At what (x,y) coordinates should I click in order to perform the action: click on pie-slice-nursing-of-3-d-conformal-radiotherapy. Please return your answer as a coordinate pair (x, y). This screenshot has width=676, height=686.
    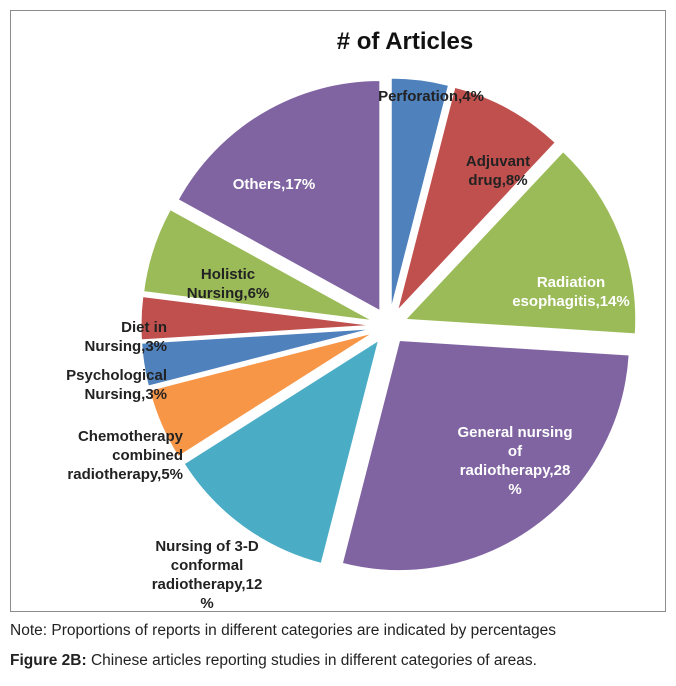
    Looking at the image, I should click on (281, 451).